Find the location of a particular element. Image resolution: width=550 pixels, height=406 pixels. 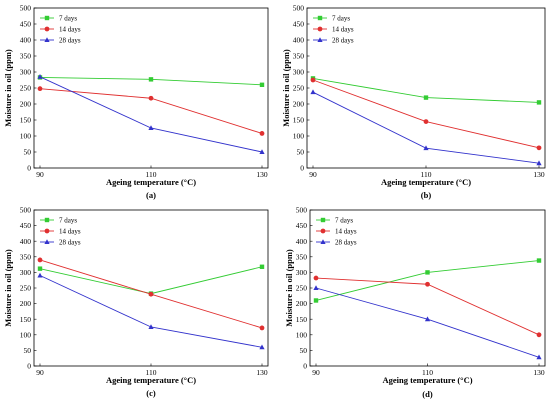

panel-label: (b) is located at coordinates (426, 195).